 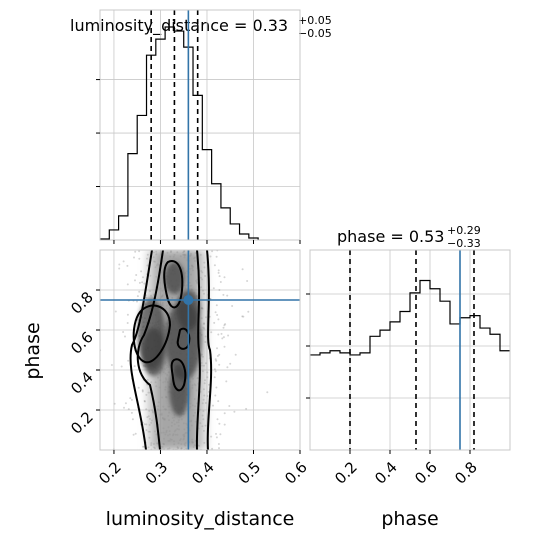 I want to click on joint-panel-frame, so click(x=200, y=350).